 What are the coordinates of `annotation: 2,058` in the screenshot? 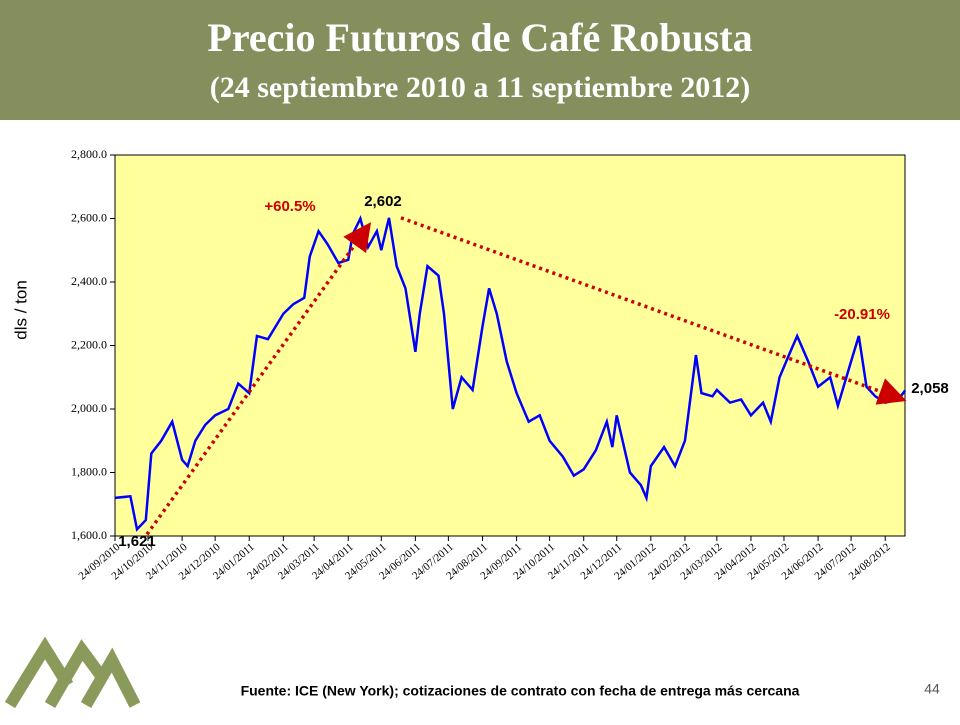 It's located at (930, 388).